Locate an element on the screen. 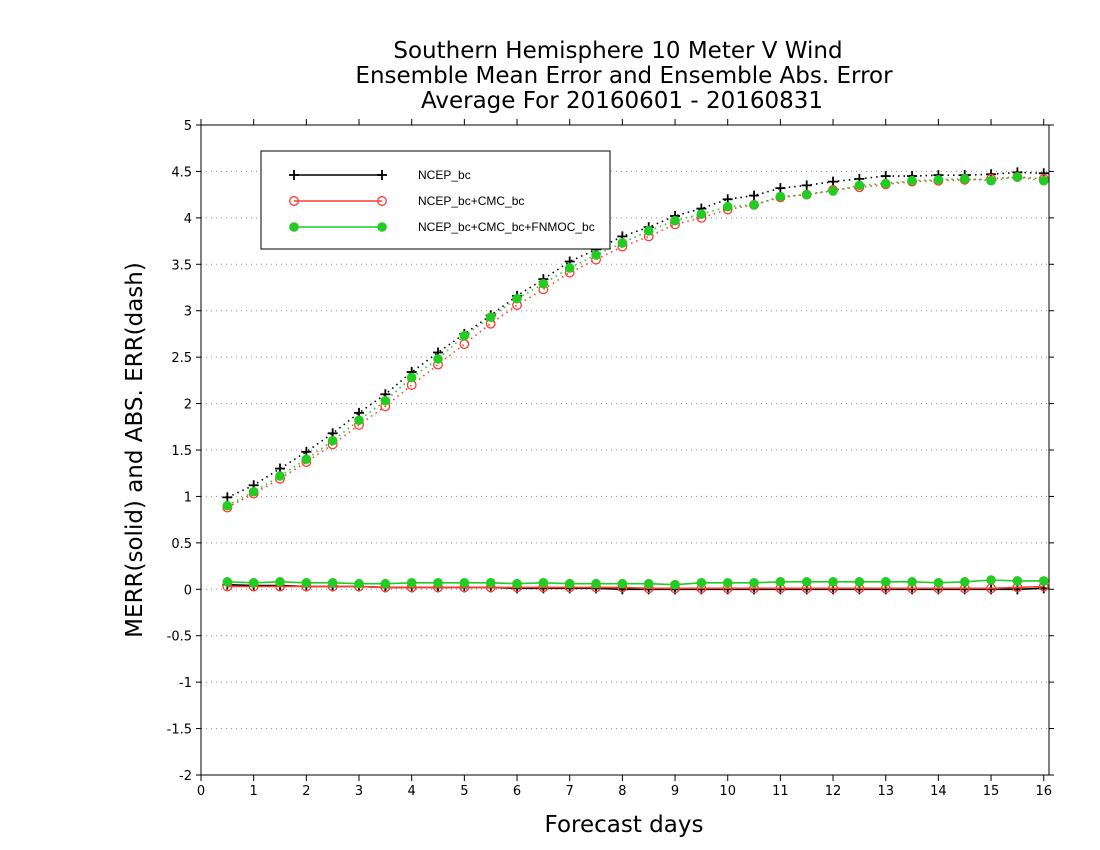 Image resolution: width=1100 pixels, height=850 pixels. x-tick-label: 10 is located at coordinates (727, 791).